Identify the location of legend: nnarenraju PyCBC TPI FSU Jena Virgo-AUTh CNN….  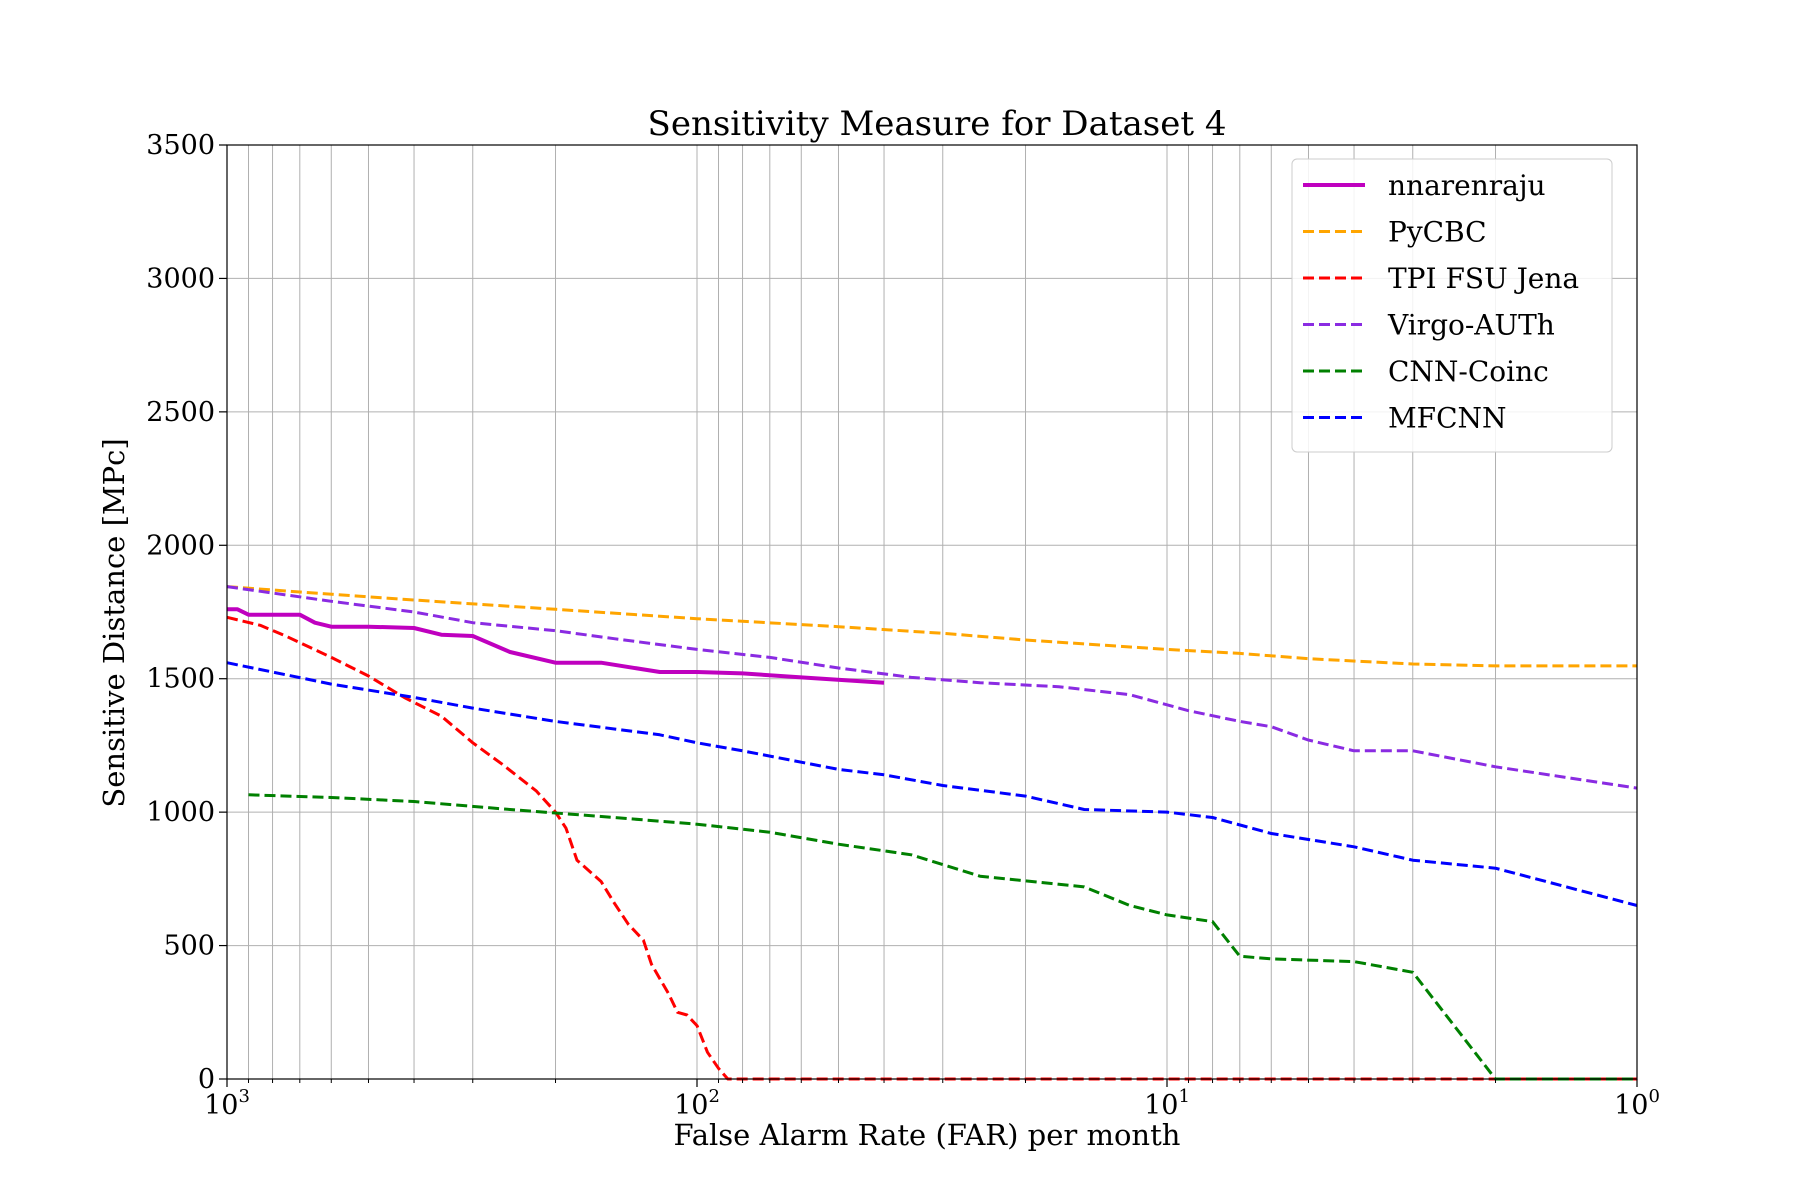
(1452, 305).